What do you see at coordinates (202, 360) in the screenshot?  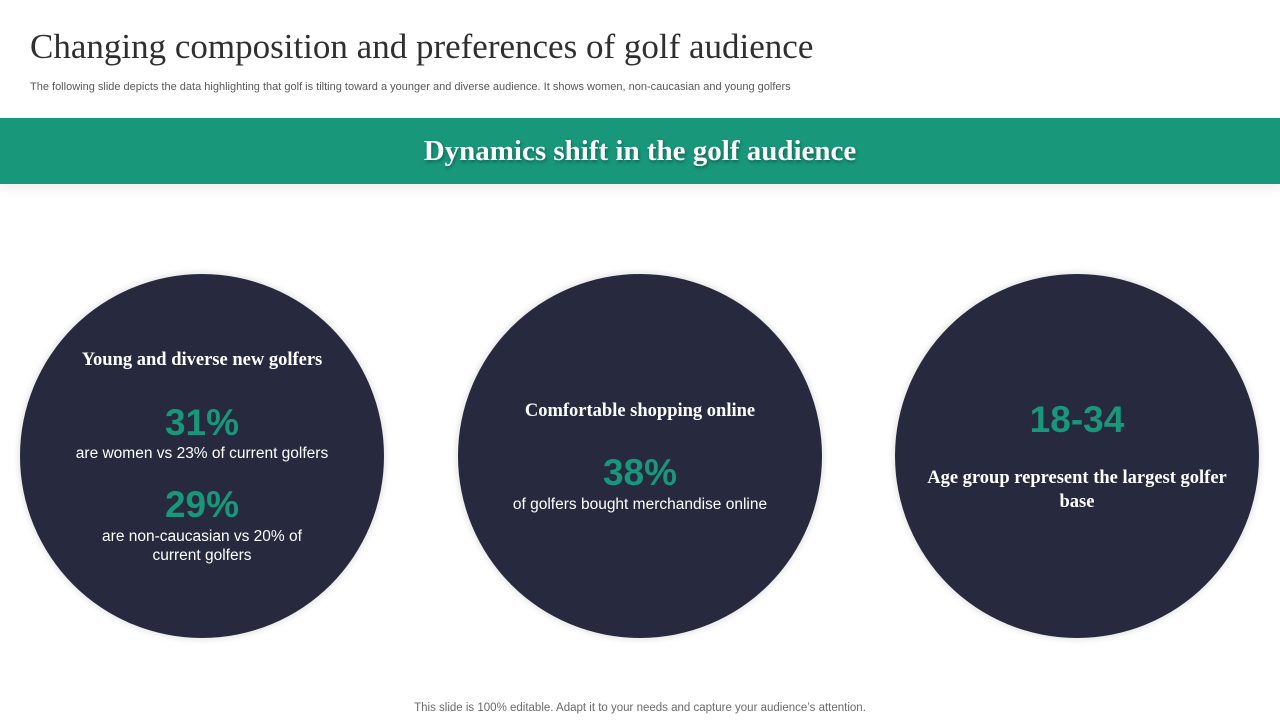 I see `circle-heading: Young and diverse new golfers` at bounding box center [202, 360].